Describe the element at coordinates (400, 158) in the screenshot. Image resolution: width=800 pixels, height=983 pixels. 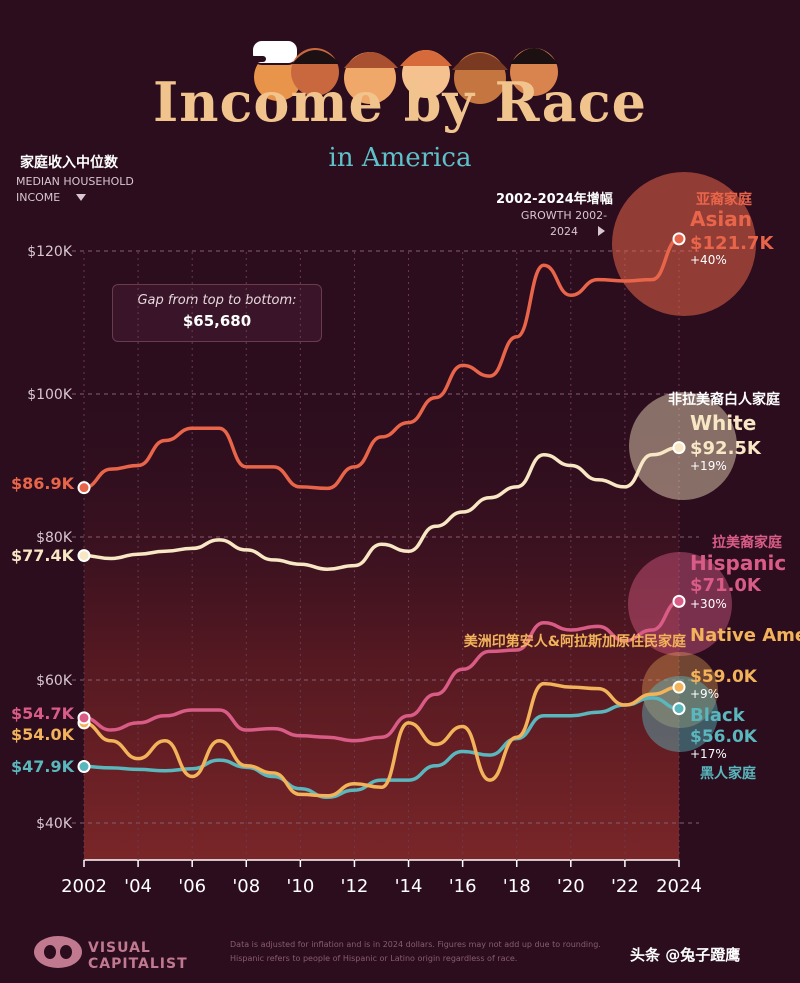
I see `chart-subtitle: in America` at that location.